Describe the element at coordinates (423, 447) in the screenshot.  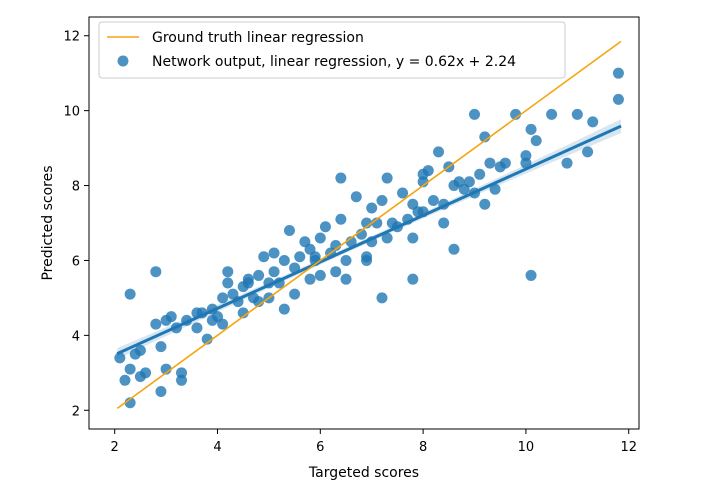
I see `x-tick-label: 8` at that location.